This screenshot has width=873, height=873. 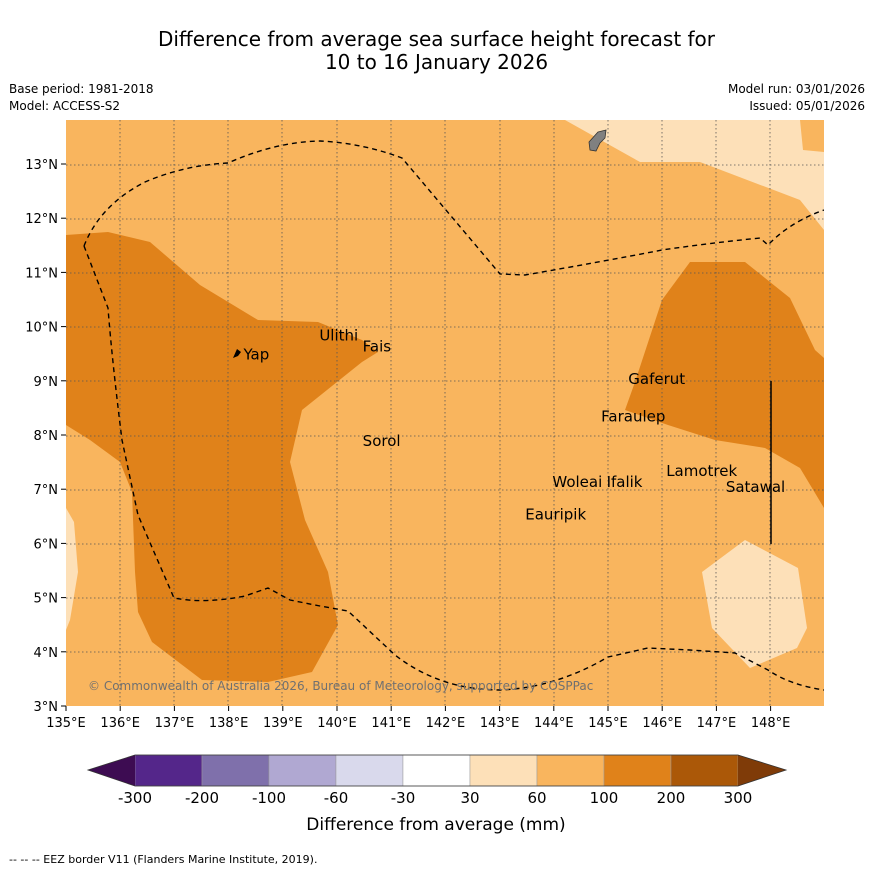 I want to click on lon-tick-label: 135°E, so click(x=66, y=723).